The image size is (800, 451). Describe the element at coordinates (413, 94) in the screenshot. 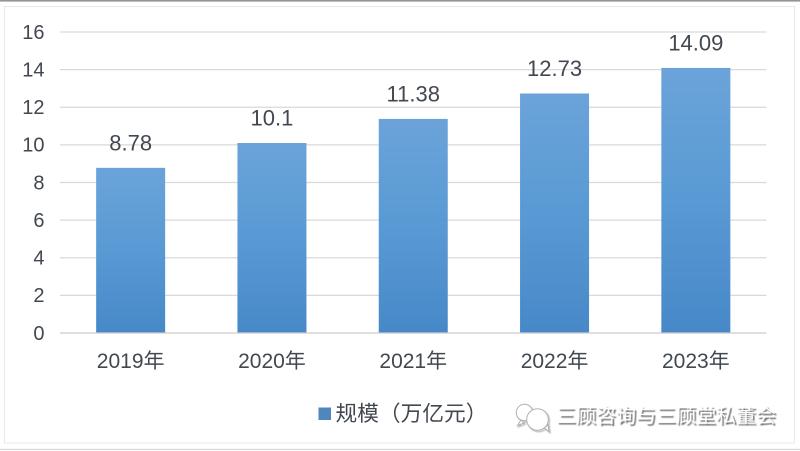

I see `svg-text: 11.38` at that location.